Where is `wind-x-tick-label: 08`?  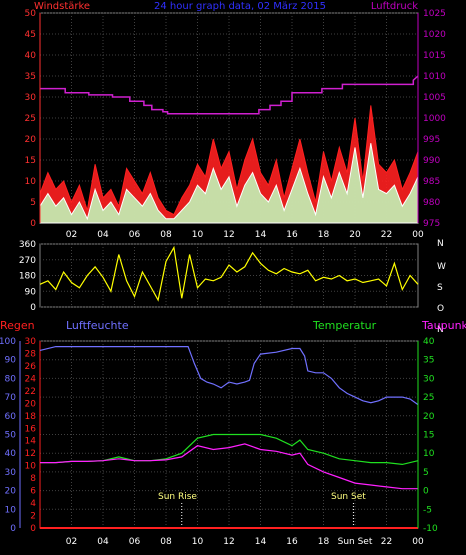
wind-x-tick-label: 08 is located at coordinates (166, 235).